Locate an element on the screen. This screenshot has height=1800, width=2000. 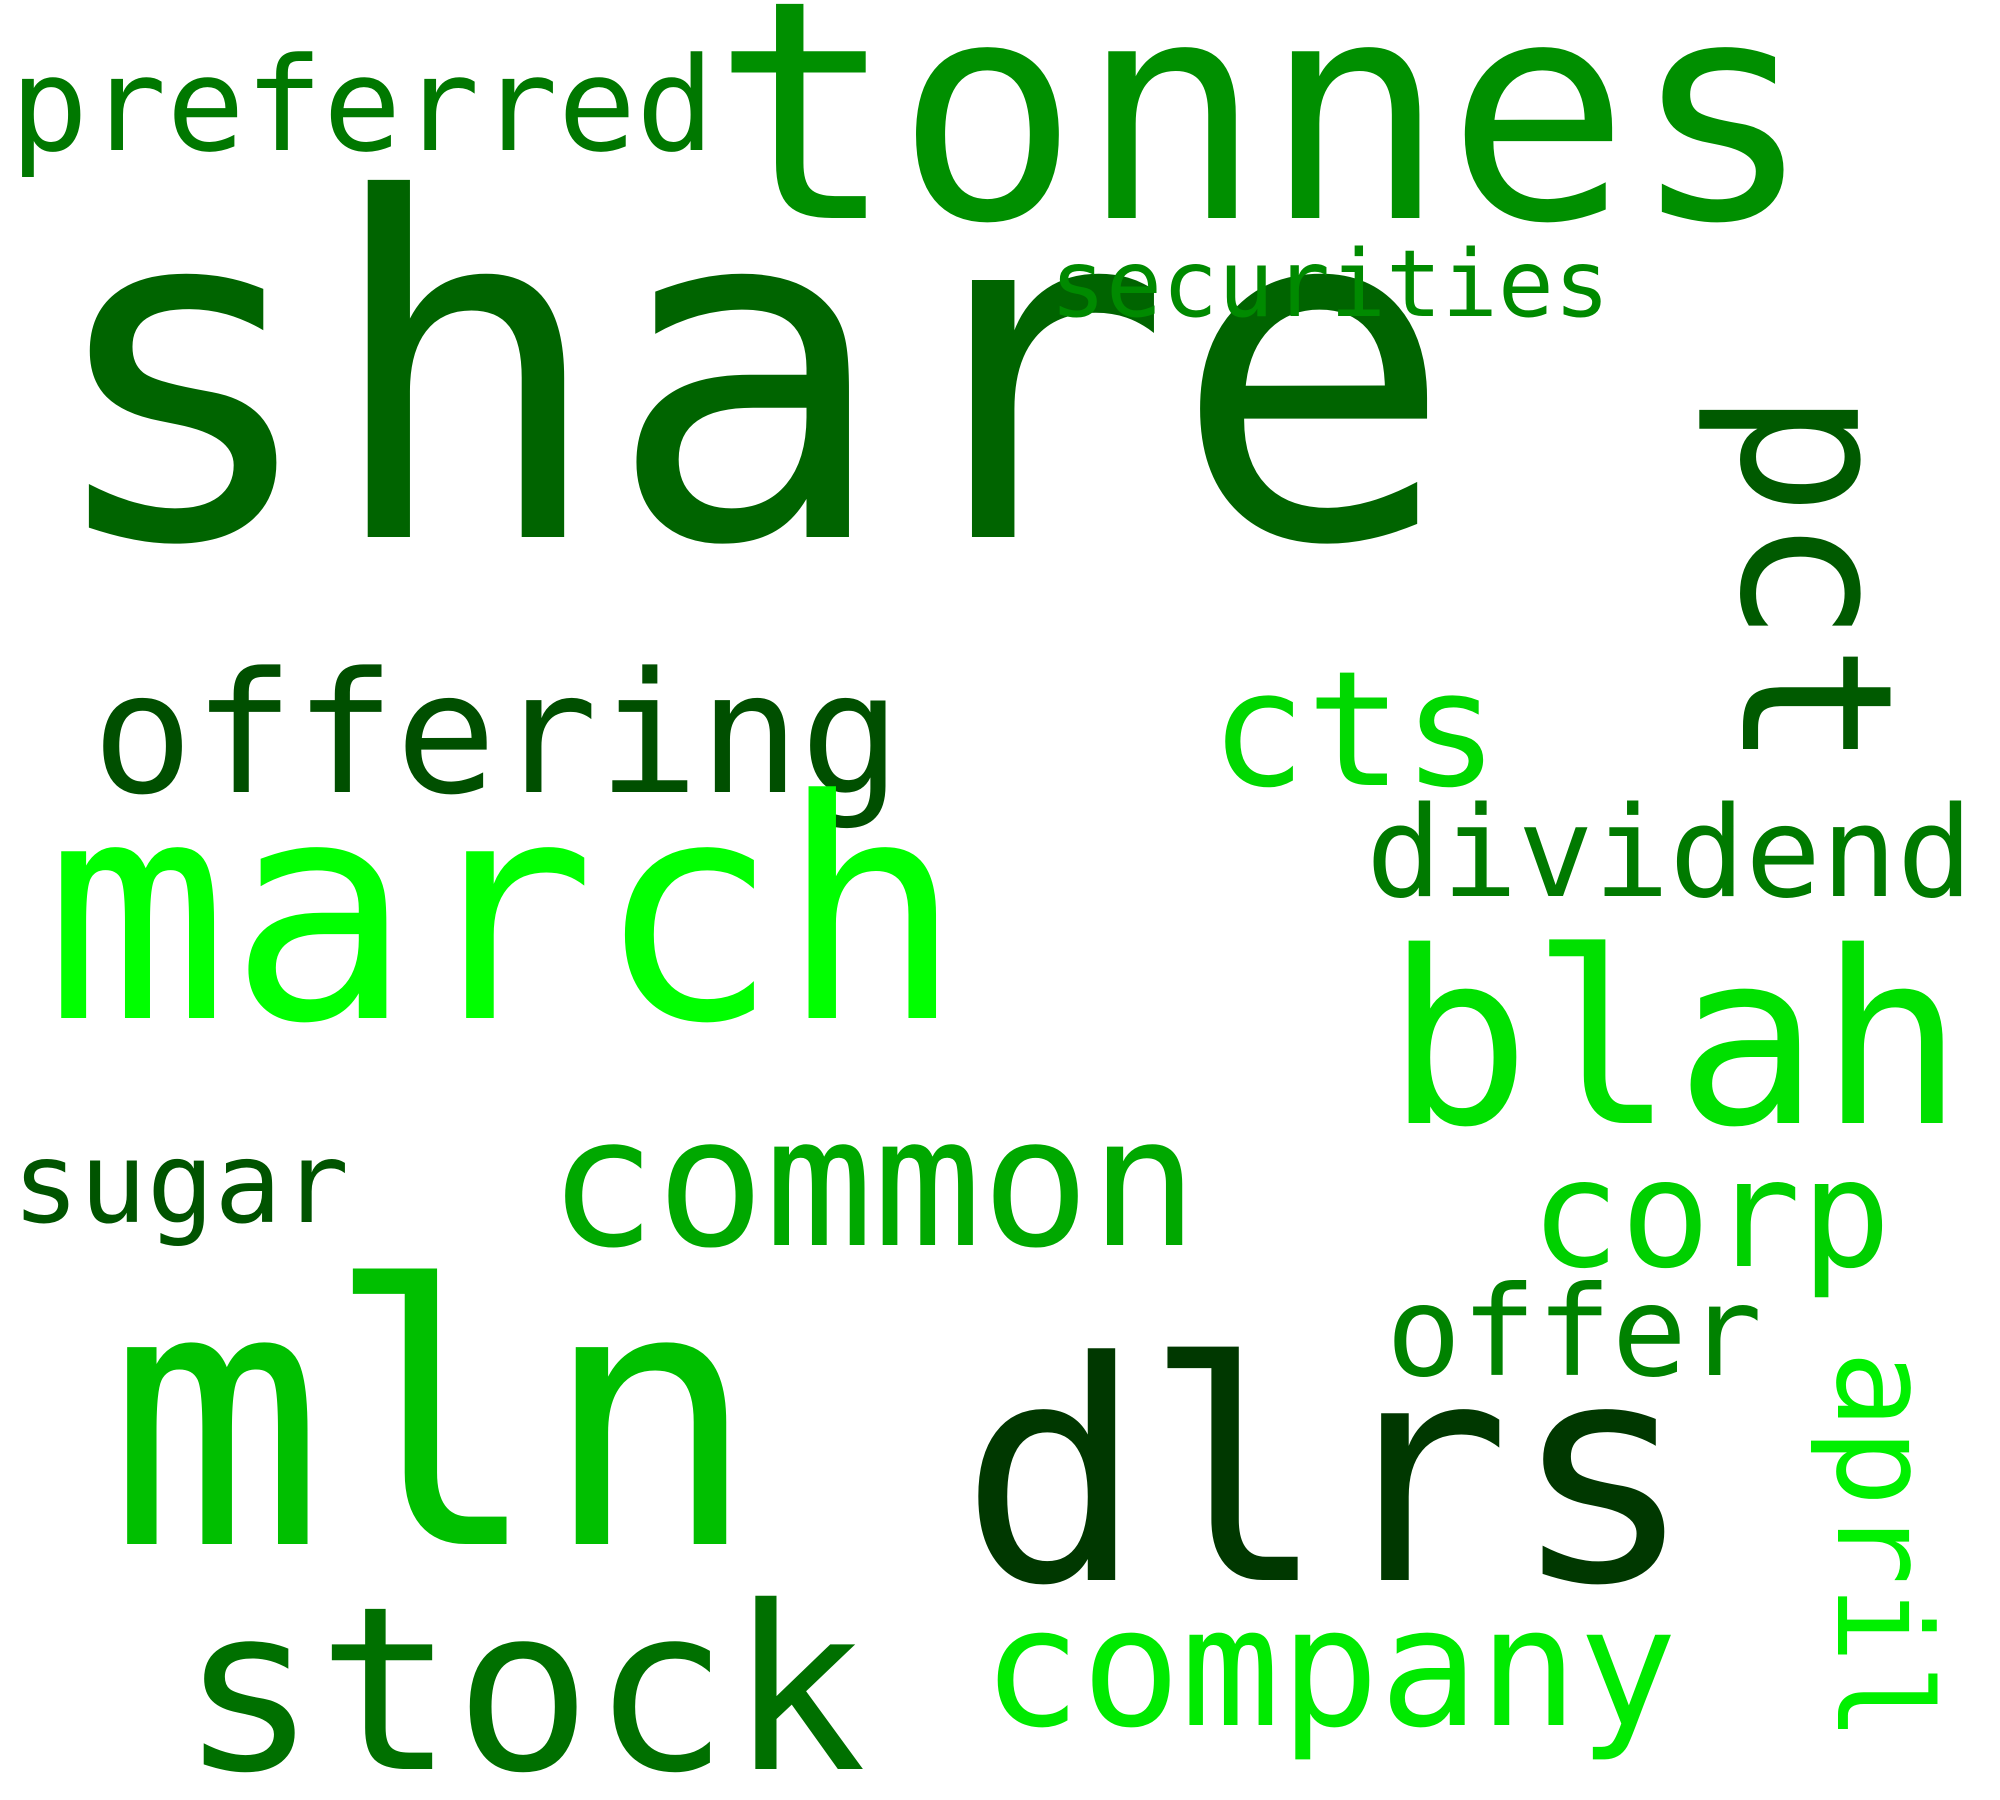
word-stock: stock is located at coordinates (523, 1678).